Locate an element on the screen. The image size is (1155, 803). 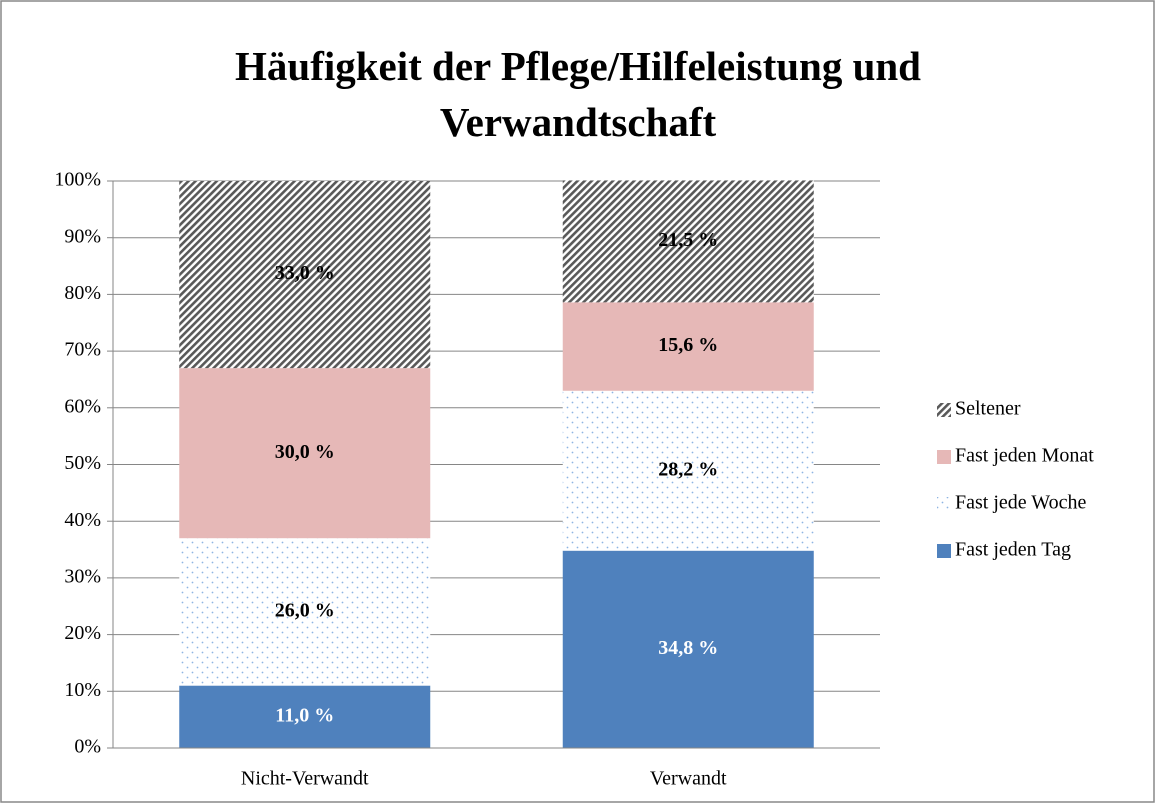
y-tick-label: 100% is located at coordinates (77, 180).